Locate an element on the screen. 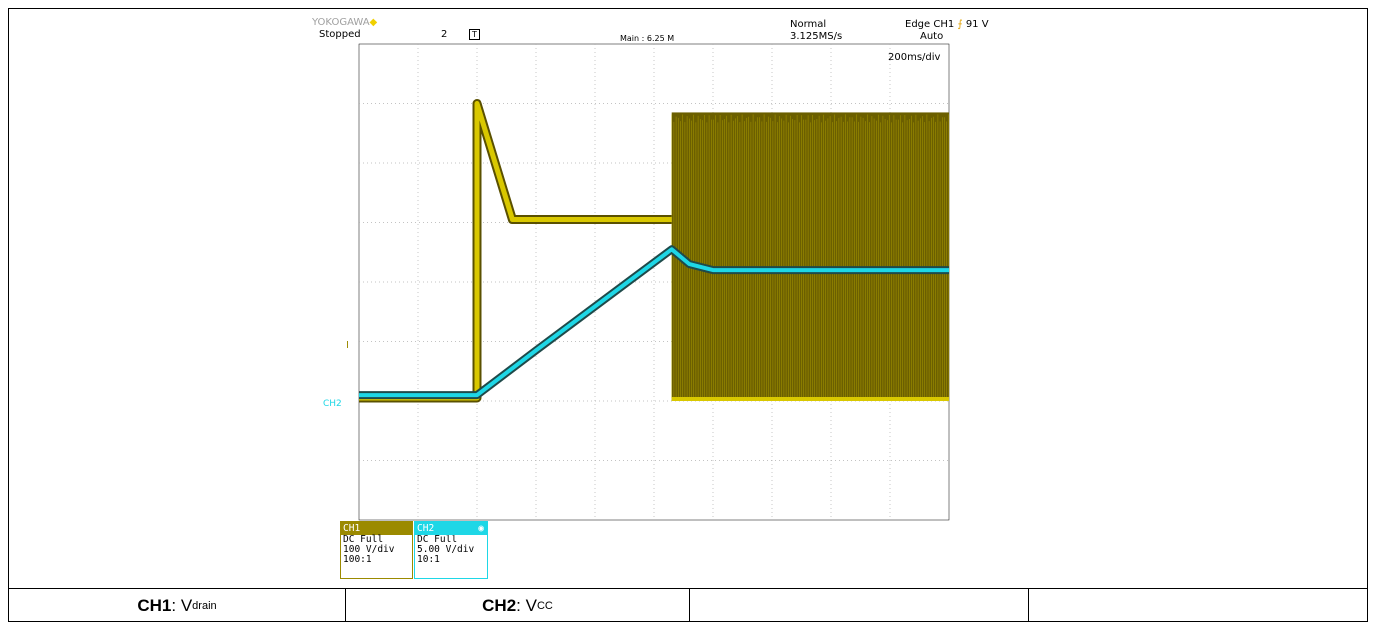 This screenshot has width=1375, height=627. trigger-mode: Normal is located at coordinates (808, 24).